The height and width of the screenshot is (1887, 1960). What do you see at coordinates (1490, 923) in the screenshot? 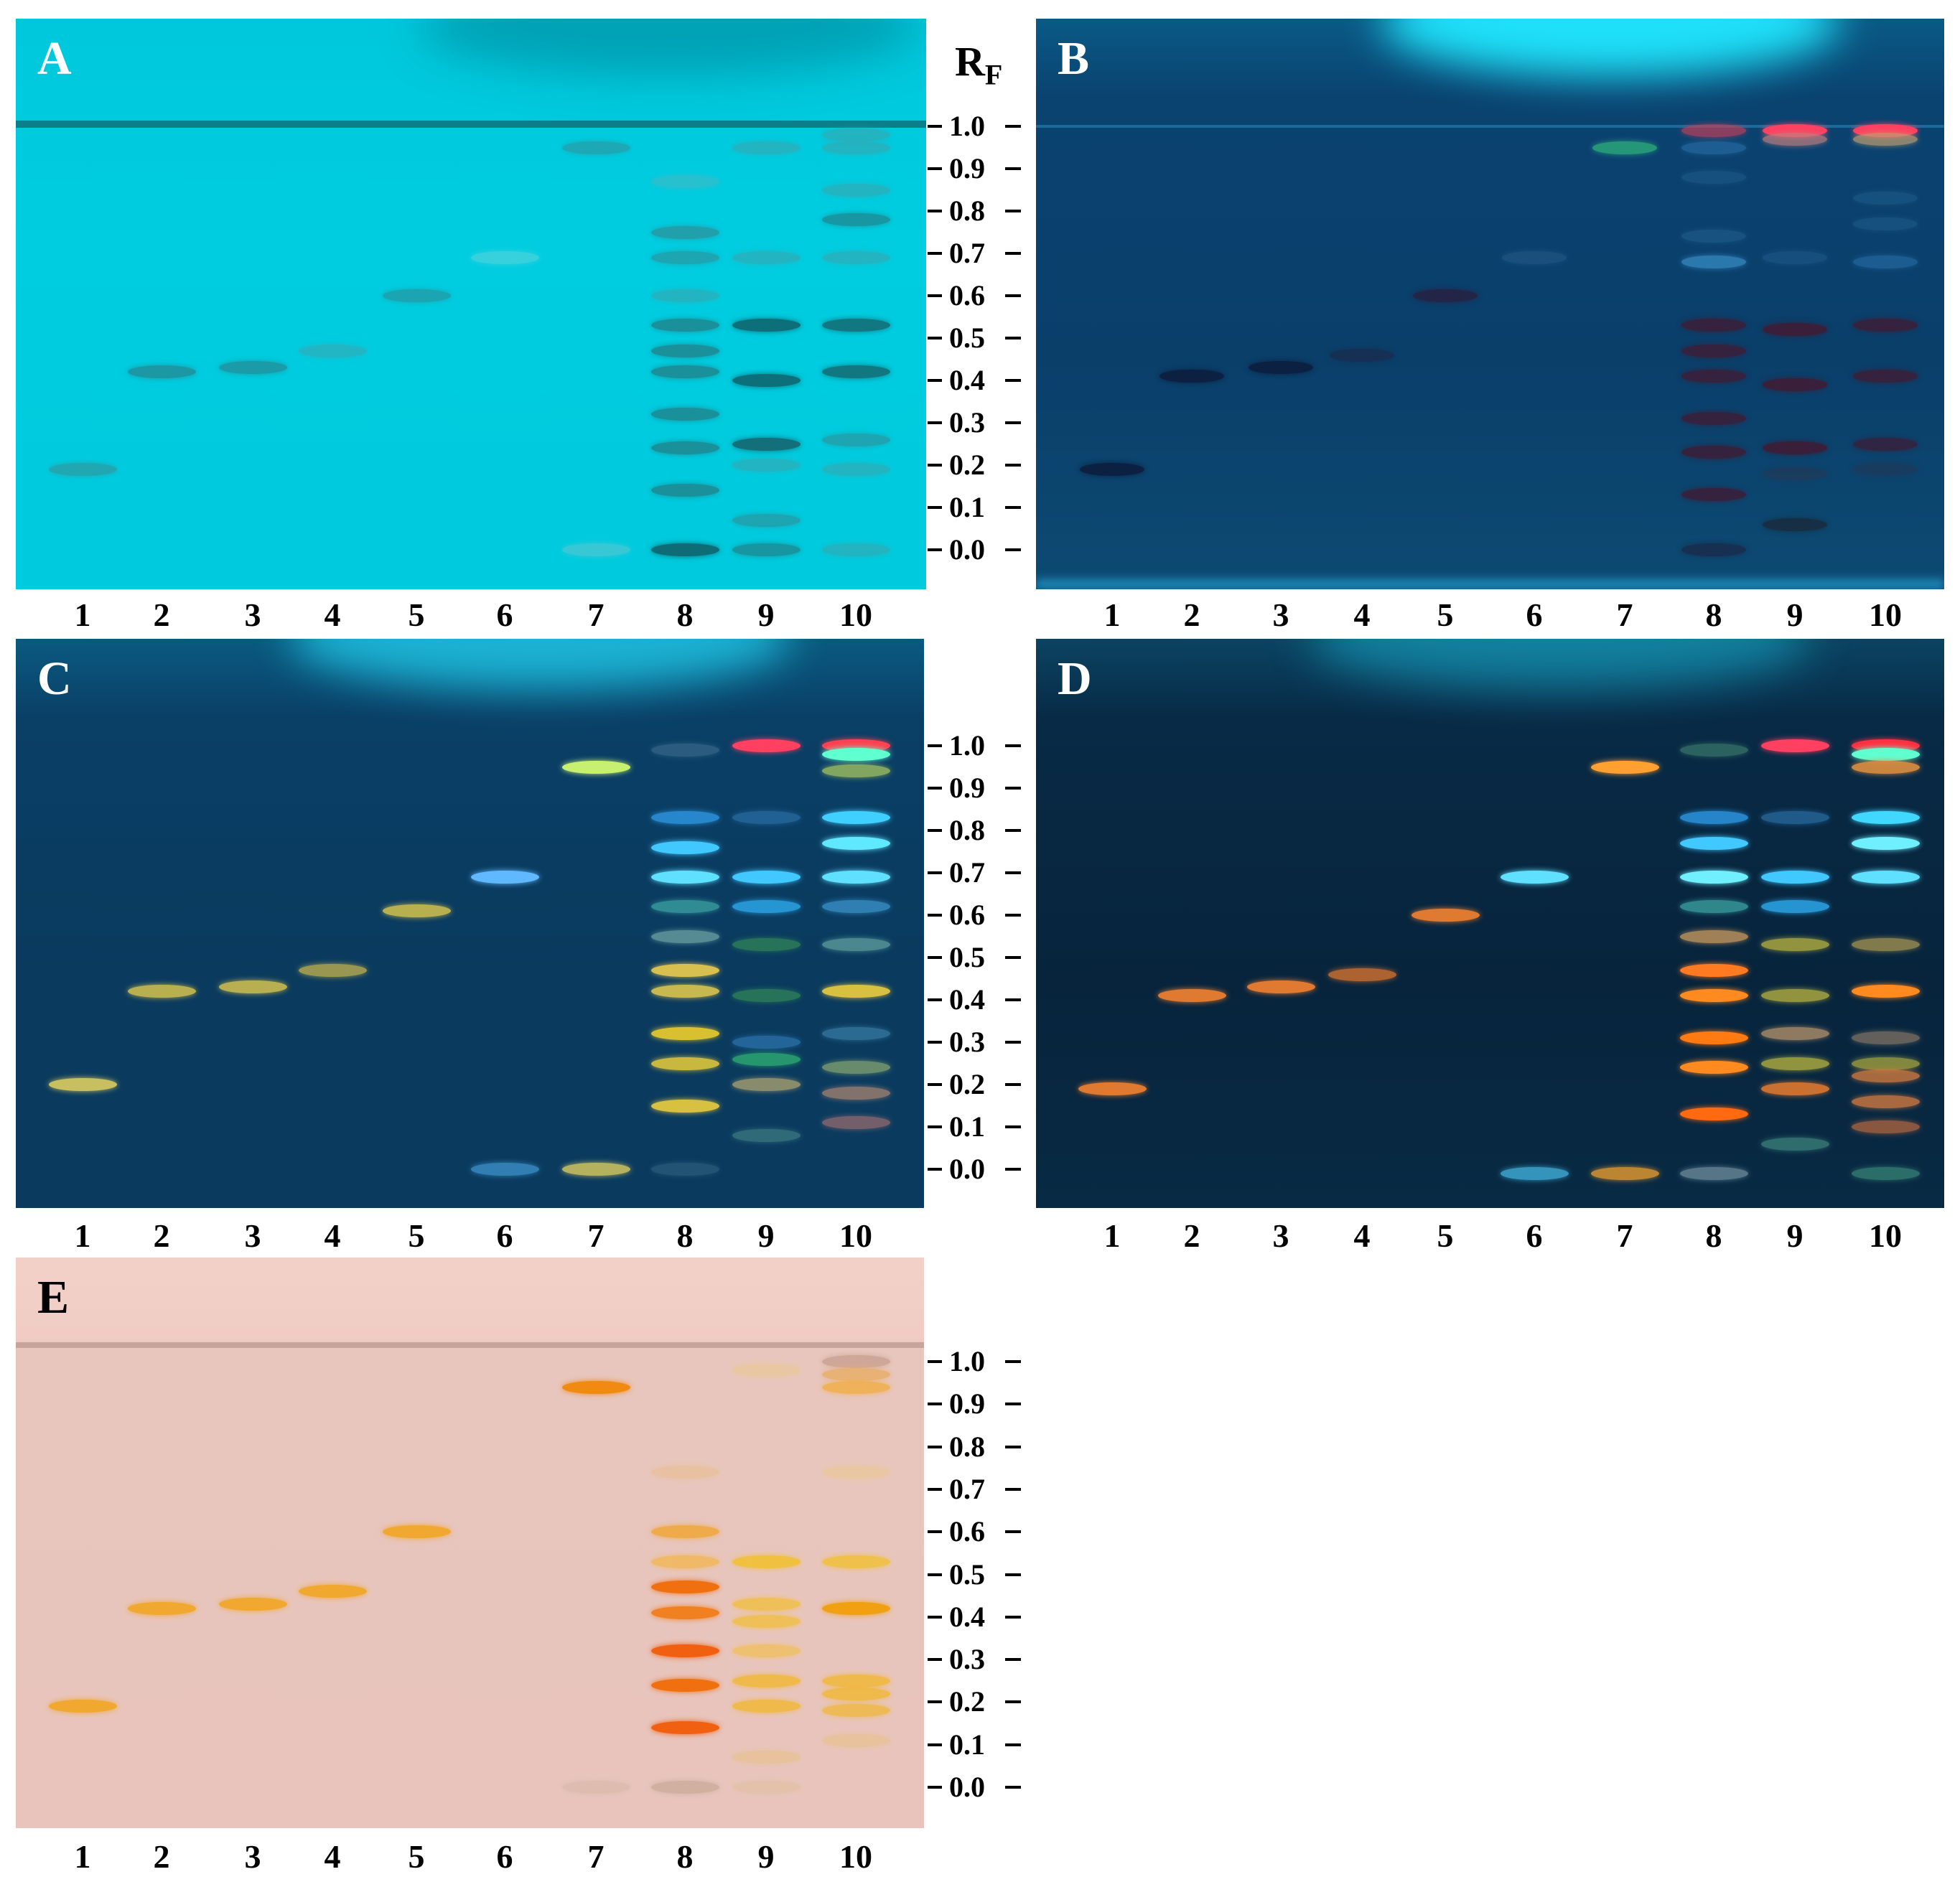
I see `plate-d: D` at bounding box center [1490, 923].